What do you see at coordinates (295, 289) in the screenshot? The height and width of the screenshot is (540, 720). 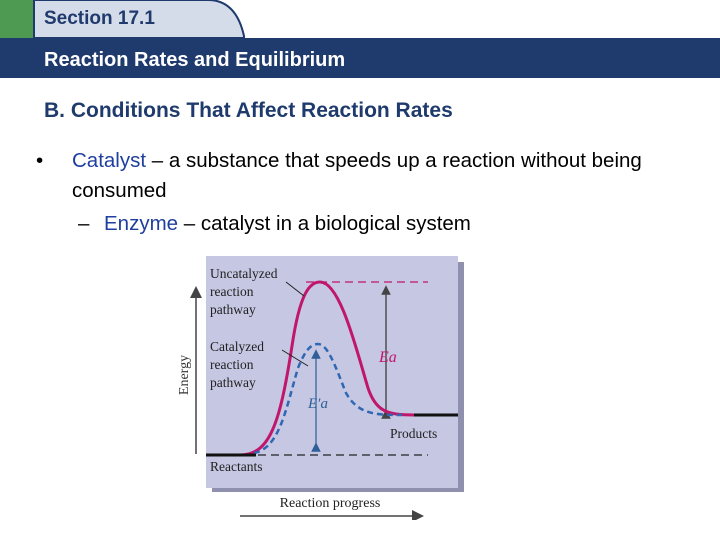 I see `uncatalyzed-leader-line` at bounding box center [295, 289].